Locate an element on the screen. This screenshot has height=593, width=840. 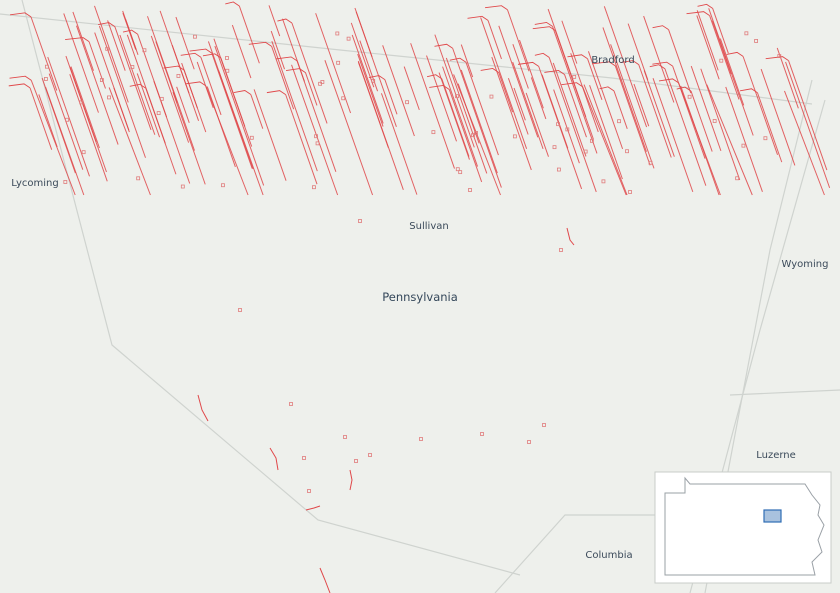
place-label: Bradford is located at coordinates (612, 60).